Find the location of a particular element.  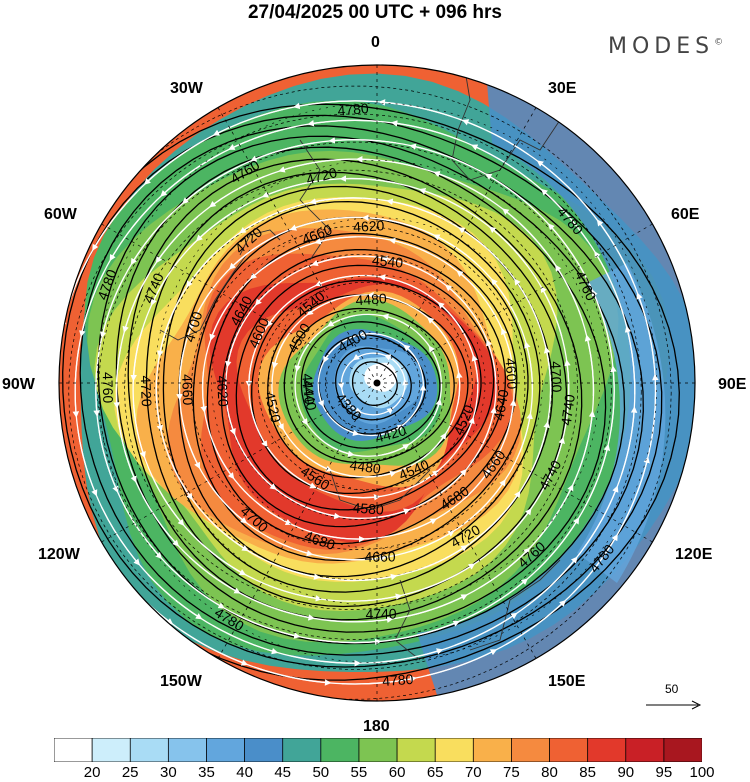

parallel is located at coordinates (377, 383).